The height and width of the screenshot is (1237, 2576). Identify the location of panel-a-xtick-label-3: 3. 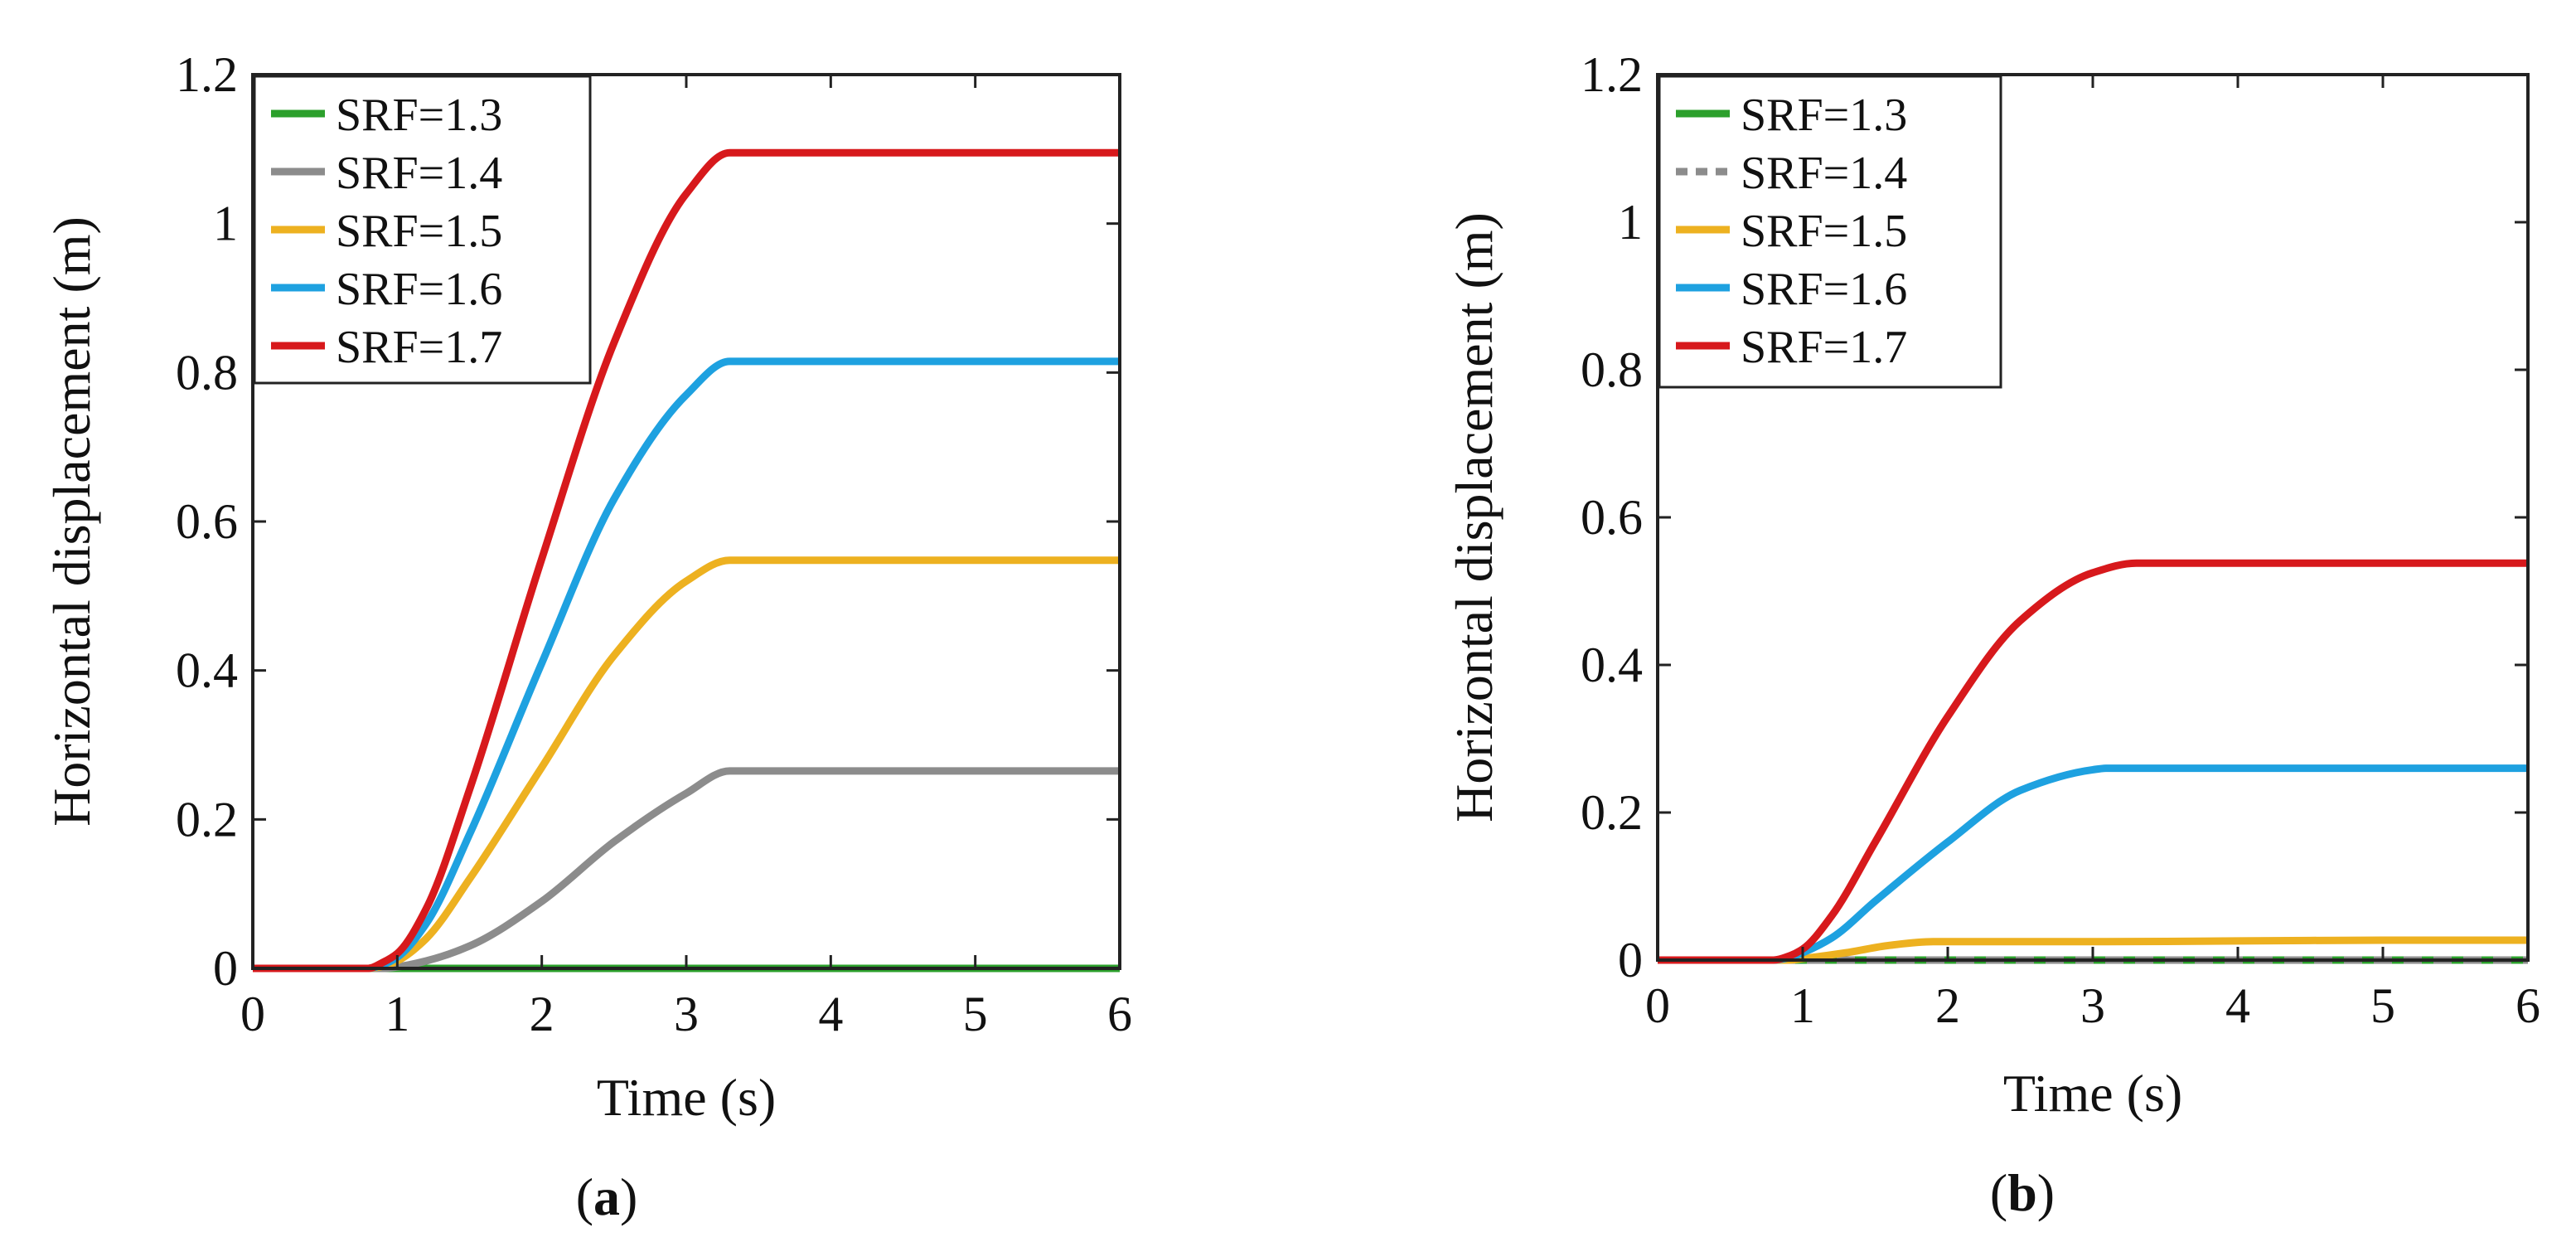
(686, 1014).